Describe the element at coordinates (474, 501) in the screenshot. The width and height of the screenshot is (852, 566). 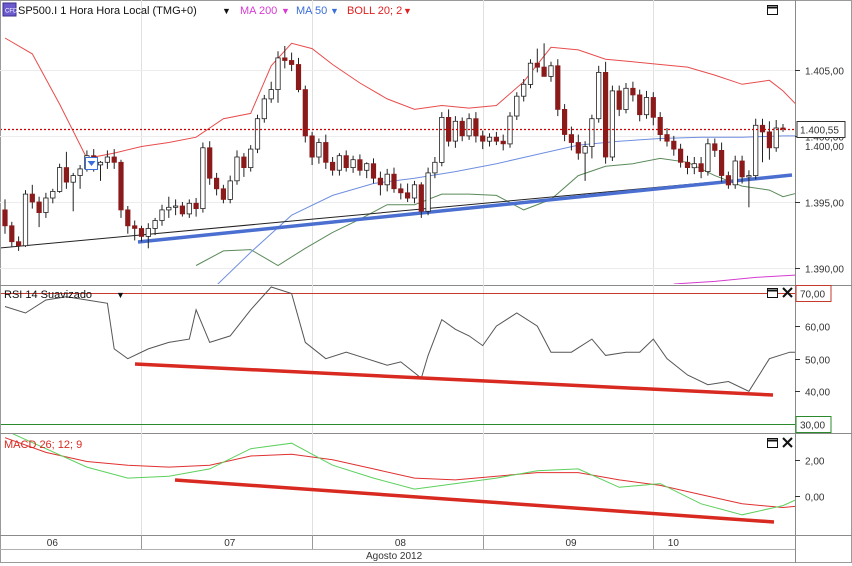
I see `macd-trendline` at that location.